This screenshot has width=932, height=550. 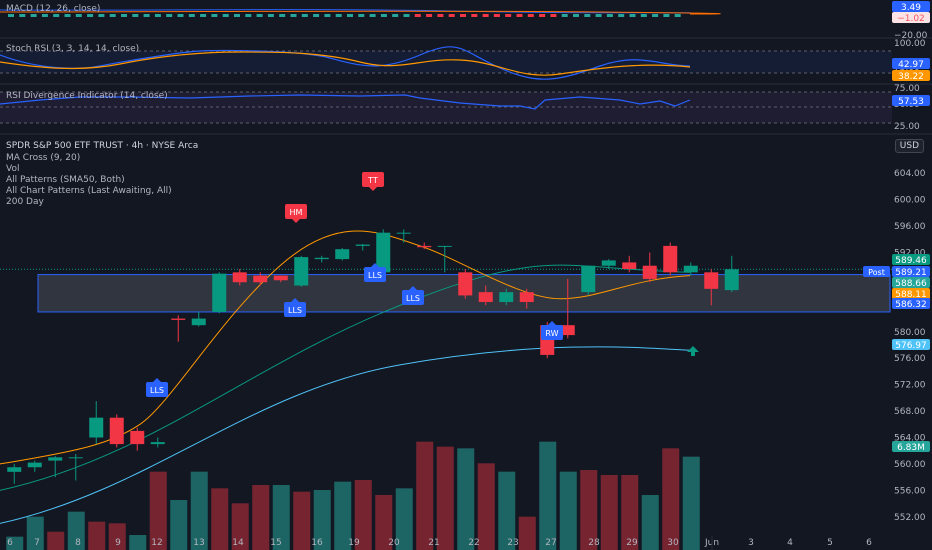 I want to click on indicator-all-patterns: All Patterns (SMA50, Both), so click(x=65, y=180).